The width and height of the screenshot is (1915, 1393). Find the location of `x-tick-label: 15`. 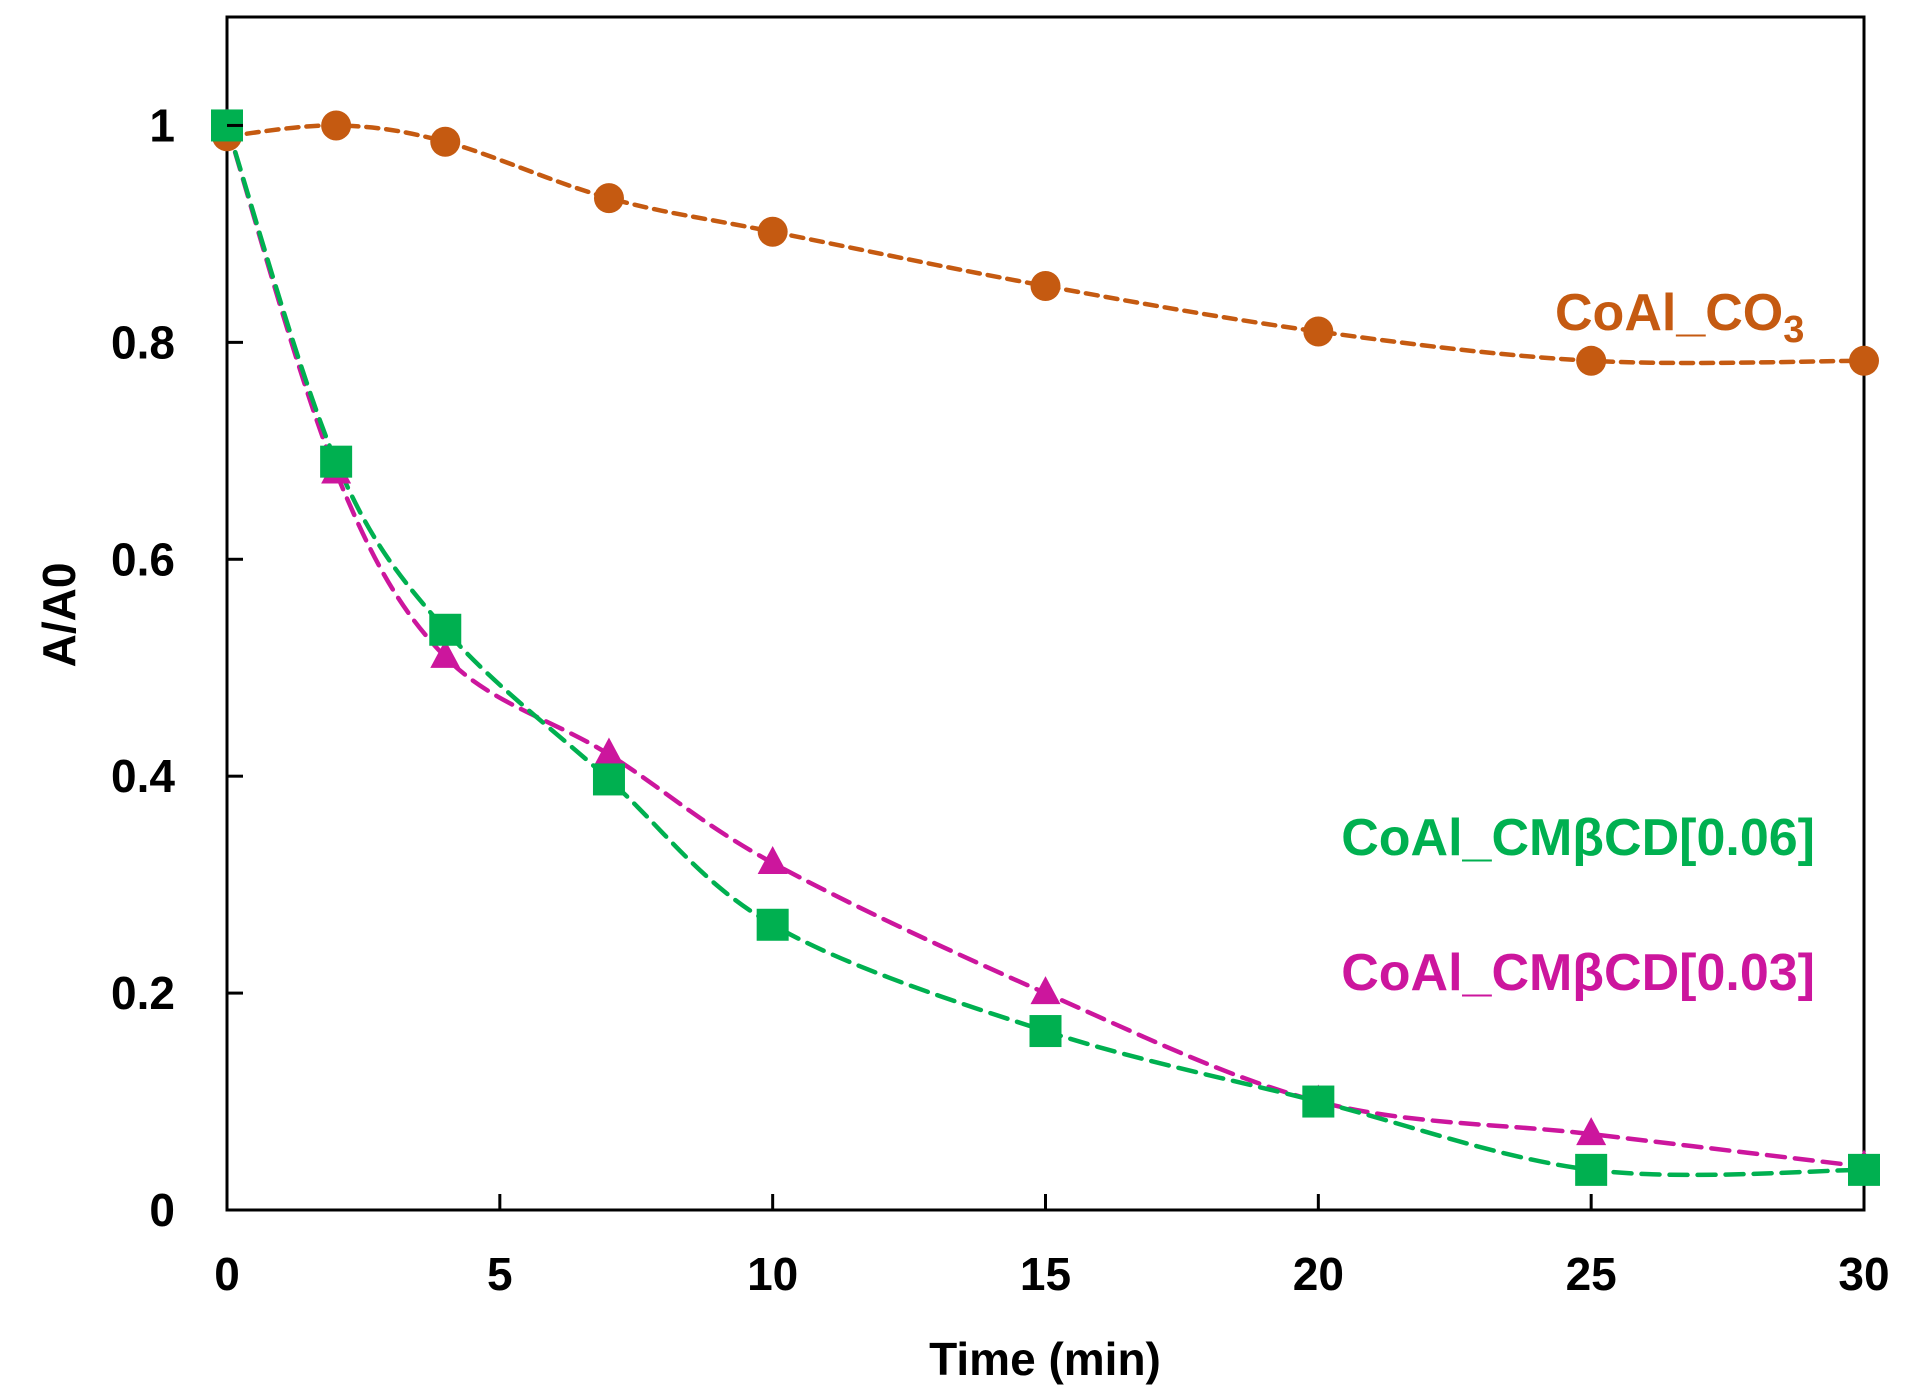

x-tick-label: 15 is located at coordinates (1045, 1274).